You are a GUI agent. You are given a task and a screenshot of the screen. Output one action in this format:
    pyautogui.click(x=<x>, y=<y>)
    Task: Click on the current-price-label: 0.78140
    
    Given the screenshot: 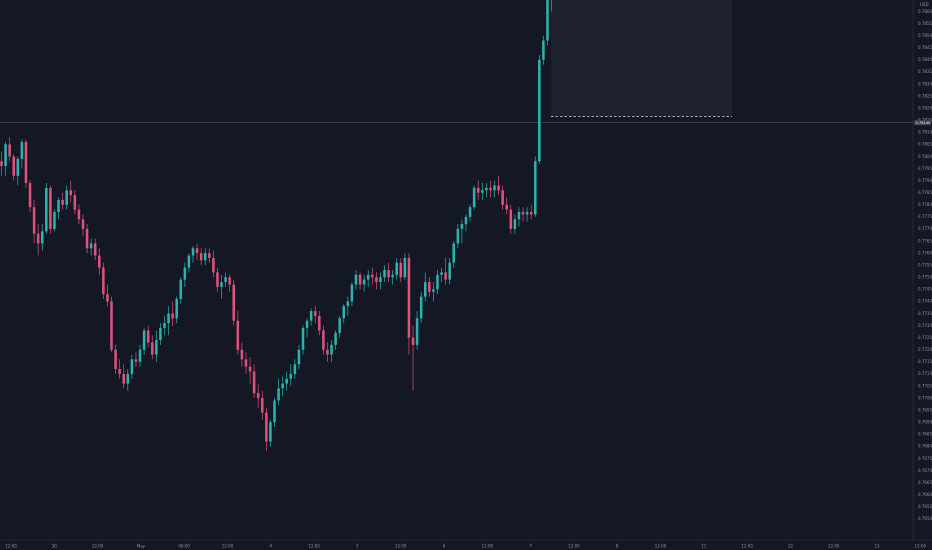 What is the action you would take?
    pyautogui.click(x=924, y=123)
    